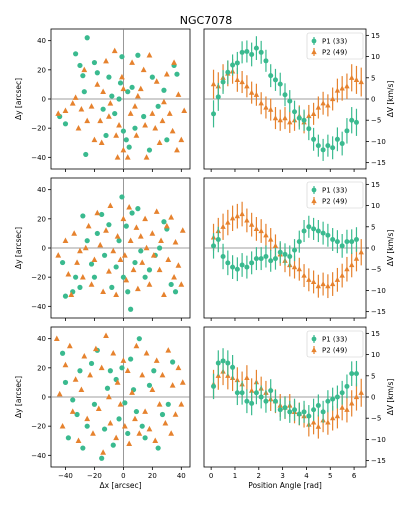 This screenshot has width=407, height=509. What do you see at coordinates (375, 185) in the screenshot?
I see `y-tick-label: 15` at bounding box center [375, 185].